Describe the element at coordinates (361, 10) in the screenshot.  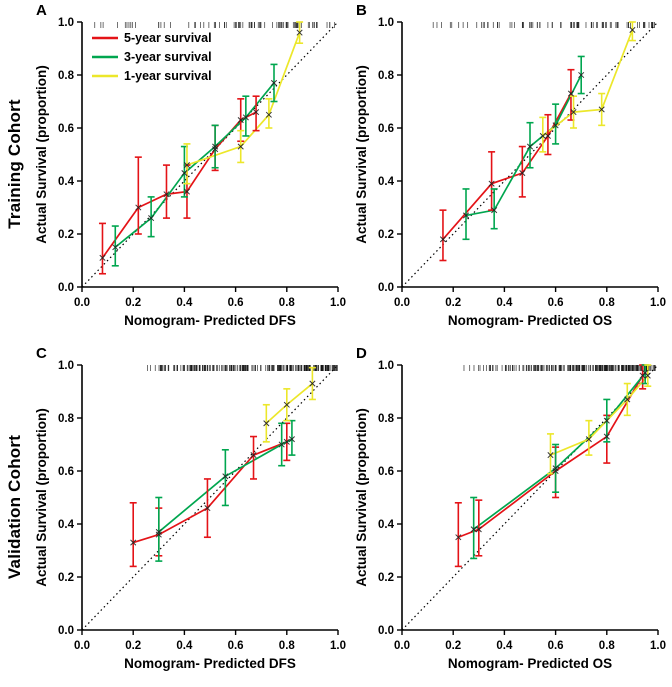
I see `panel-letter-b: B` at that location.